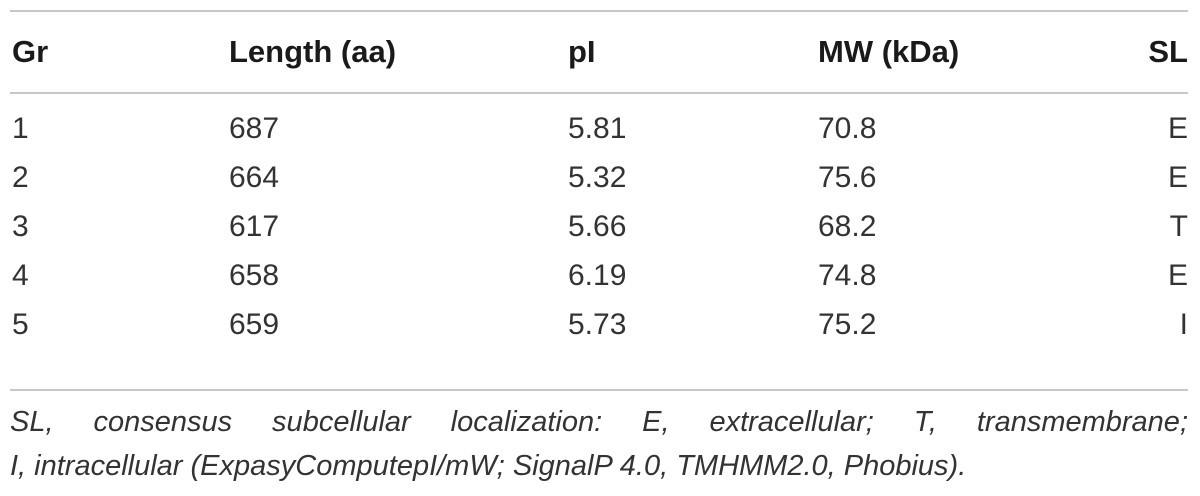 This screenshot has height=496, width=1200. Describe the element at coordinates (847, 177) in the screenshot. I see `cell-mw: 75.6` at that location.